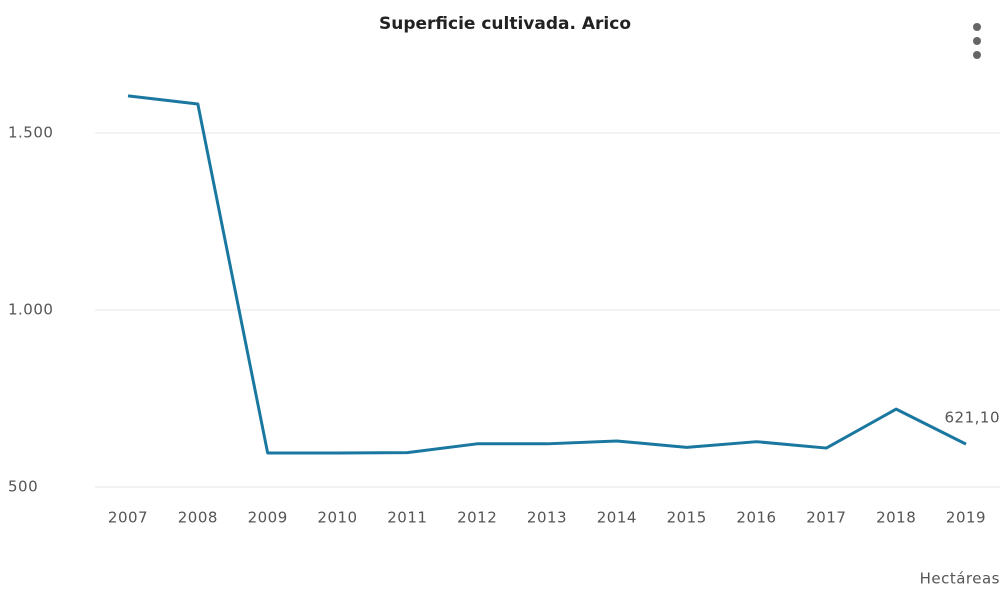 The width and height of the screenshot is (1005, 592). Describe the element at coordinates (896, 518) in the screenshot. I see `x-tick-label: 2018` at that location.